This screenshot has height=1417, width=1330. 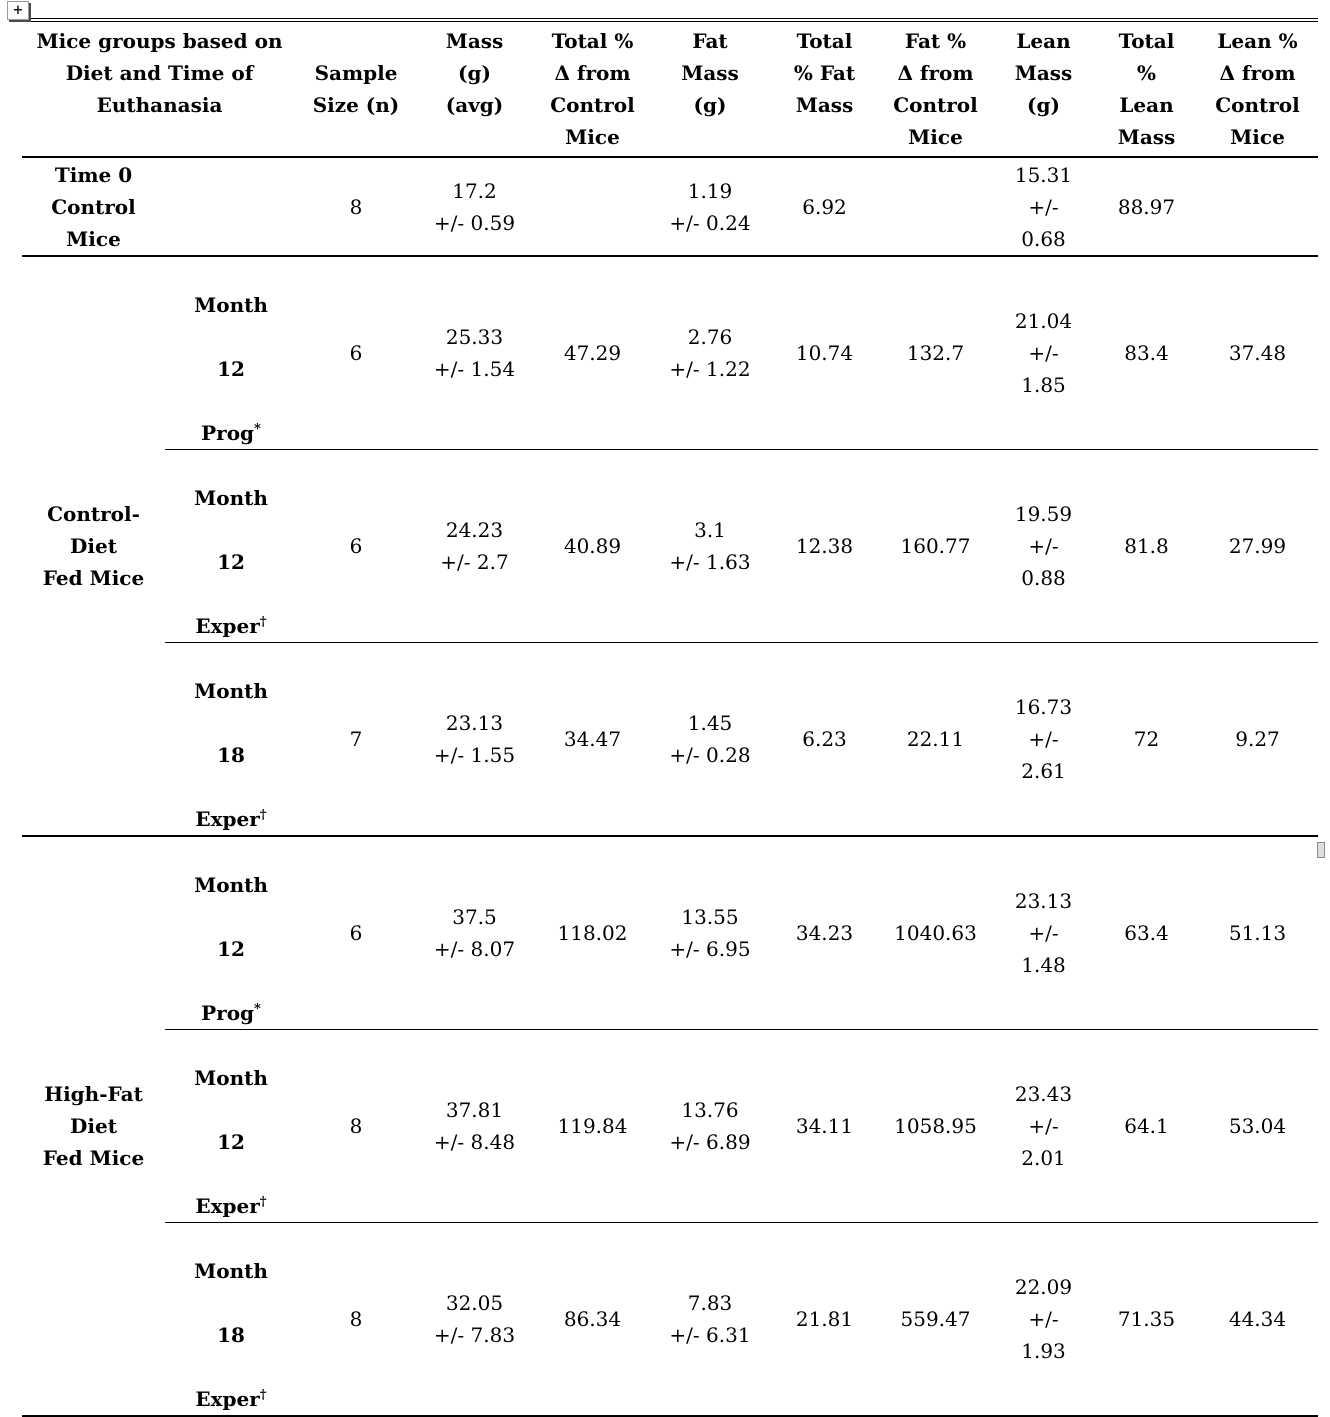 What do you see at coordinates (257, 429) in the screenshot?
I see `footnote-marker: *` at bounding box center [257, 429].